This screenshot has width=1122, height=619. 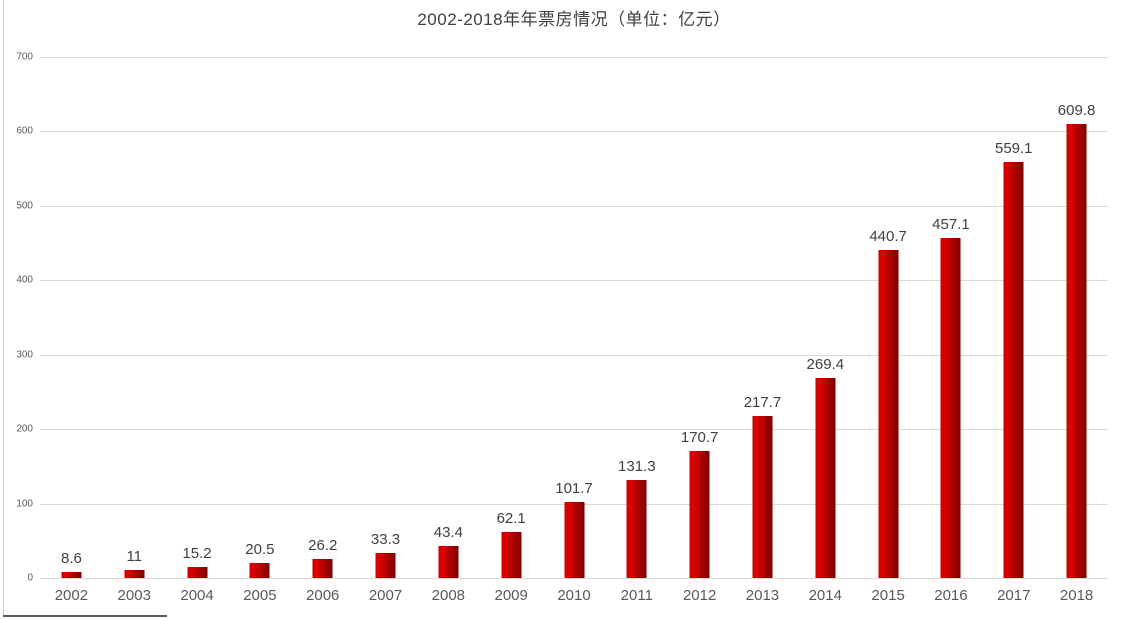 I want to click on bar-slot-2002: 8.6 2002, so click(x=71, y=330).